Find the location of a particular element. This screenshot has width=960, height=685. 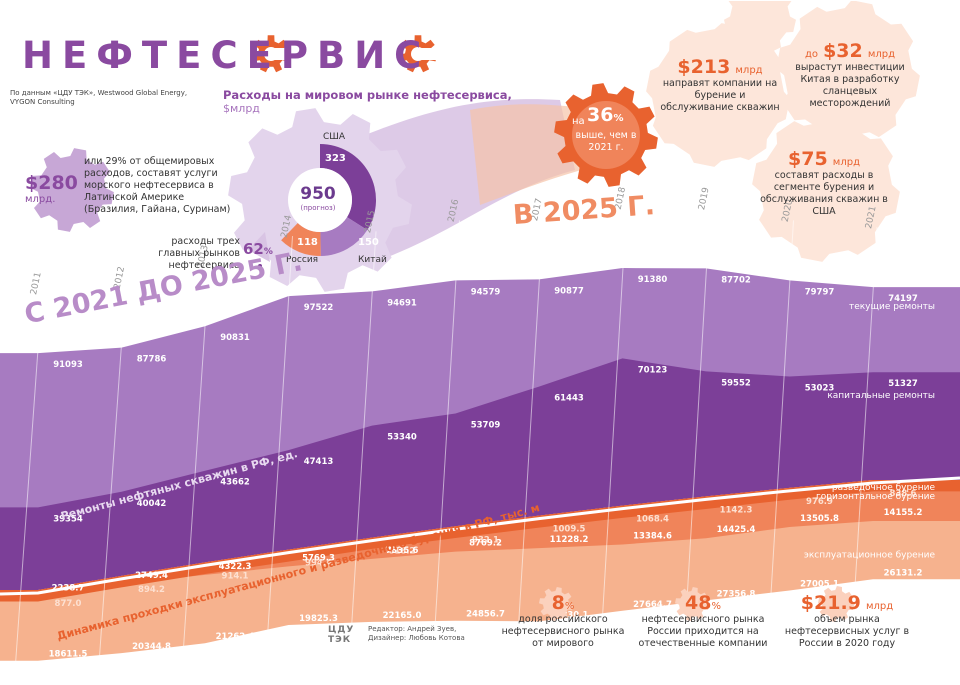

world-market-title: Расходы на мировом рынке нефтесервиса, is located at coordinates (367, 95).